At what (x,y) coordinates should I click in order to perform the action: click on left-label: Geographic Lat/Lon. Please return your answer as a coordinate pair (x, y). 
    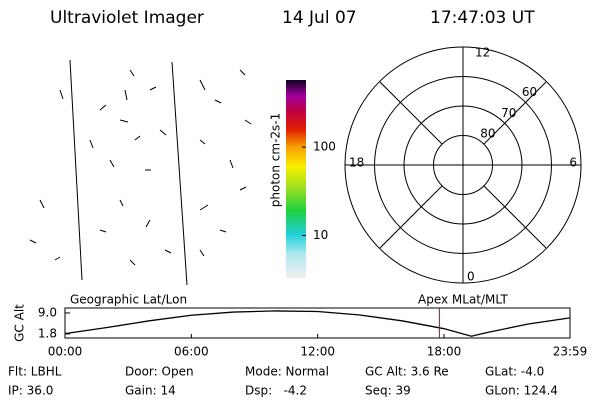
    Looking at the image, I should click on (128, 300).